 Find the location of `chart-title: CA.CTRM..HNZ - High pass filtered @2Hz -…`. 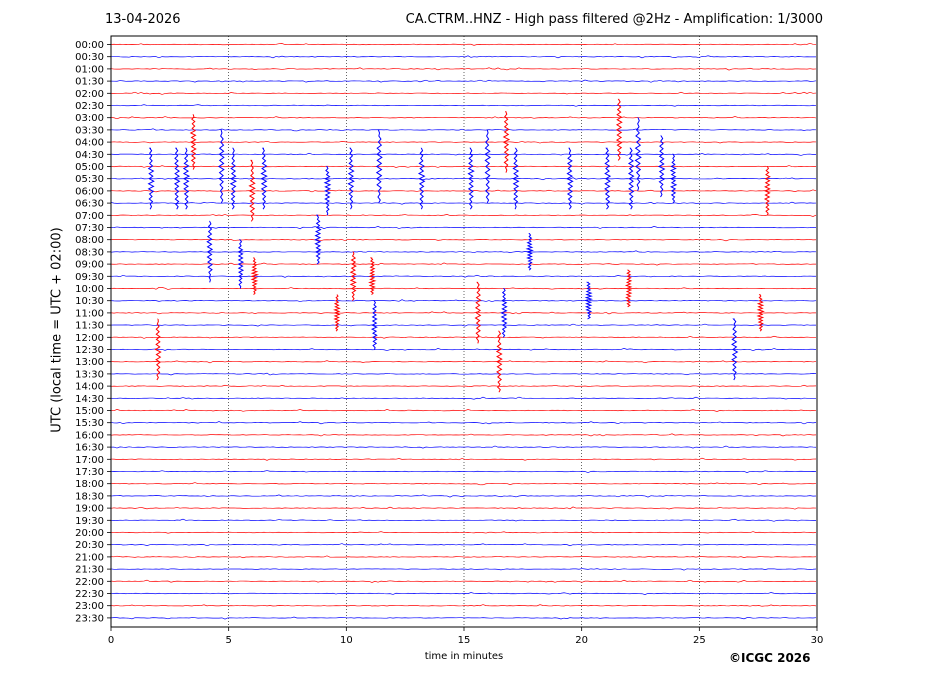

chart-title: CA.CTRM..HNZ - High pass filtered @2Hz -… is located at coordinates (614, 19).